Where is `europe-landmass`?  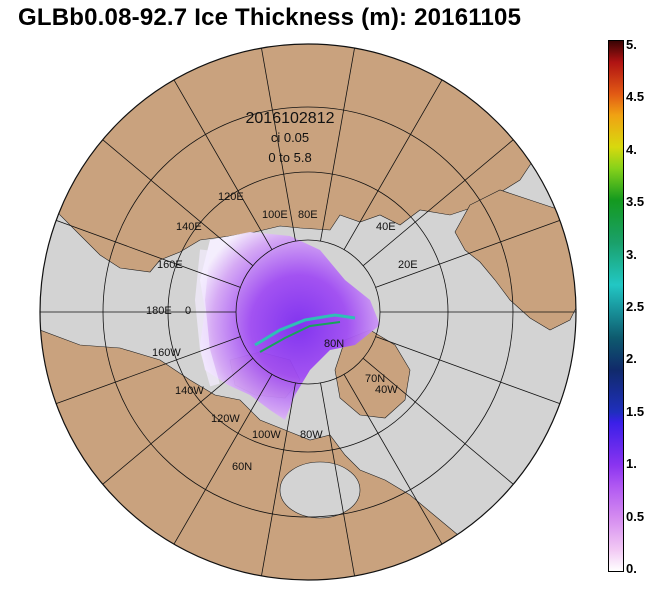 europe-landmass is located at coordinates (515, 260).